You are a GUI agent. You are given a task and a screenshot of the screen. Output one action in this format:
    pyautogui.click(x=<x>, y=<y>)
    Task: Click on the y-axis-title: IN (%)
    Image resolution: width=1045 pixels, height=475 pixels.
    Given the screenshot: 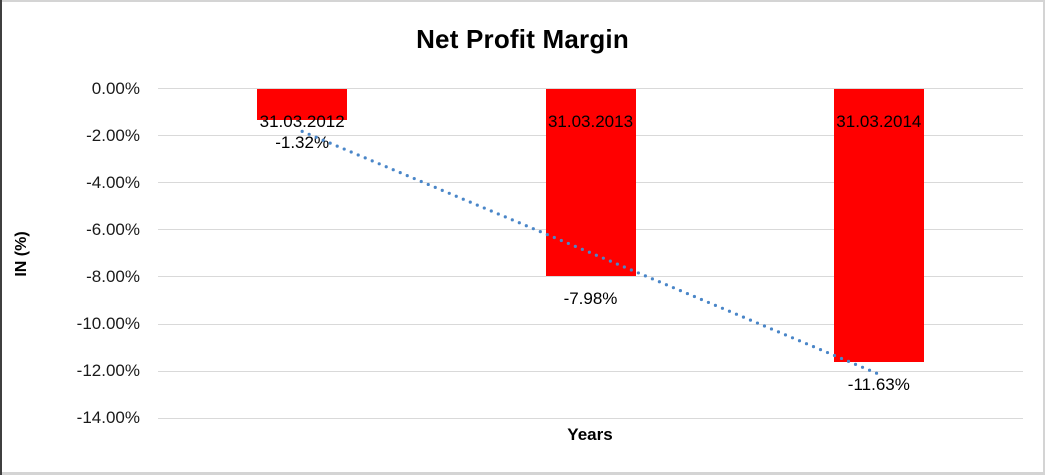 What is the action you would take?
    pyautogui.click(x=21, y=254)
    